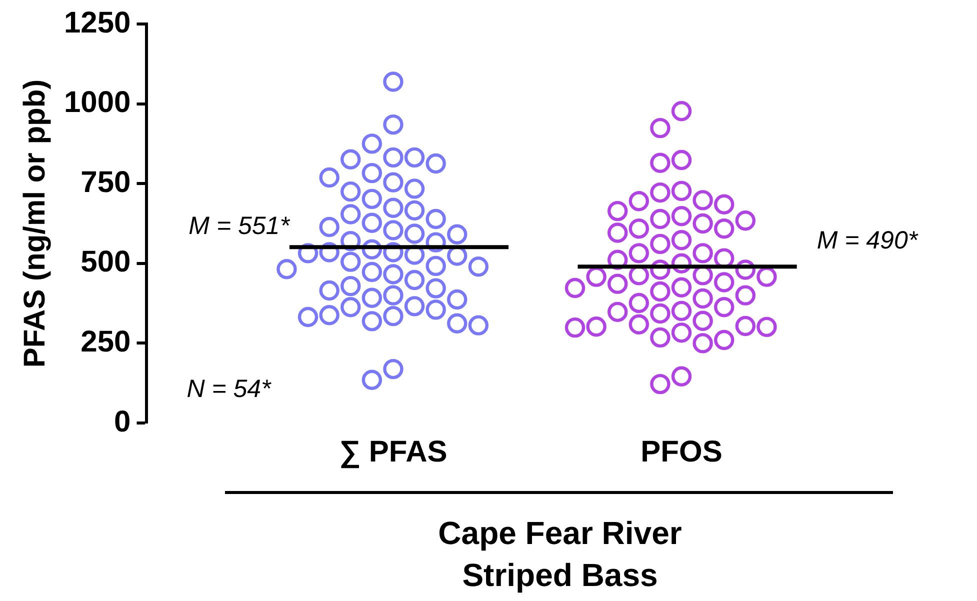 Image resolution: width=977 pixels, height=601 pixels. What do you see at coordinates (35, 223) in the screenshot?
I see `y-axis-title: PFAS (ng/ml or ppb)` at bounding box center [35, 223].